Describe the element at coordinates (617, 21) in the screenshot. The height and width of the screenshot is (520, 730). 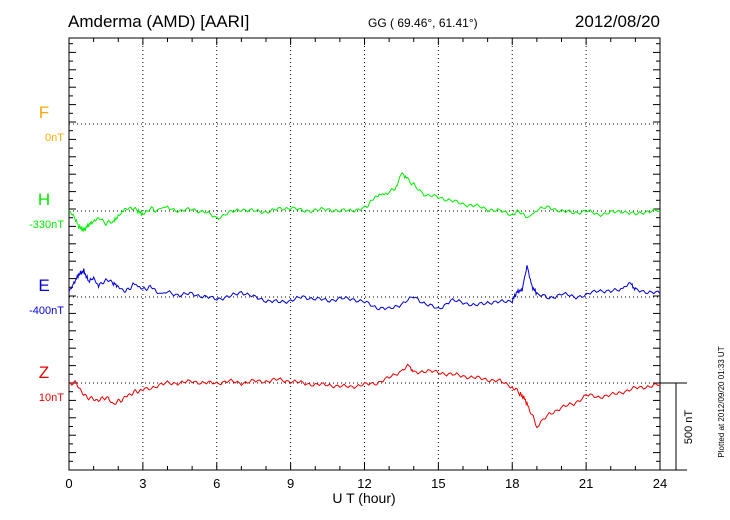
I see `plot-date: 2012/08/20` at that location.